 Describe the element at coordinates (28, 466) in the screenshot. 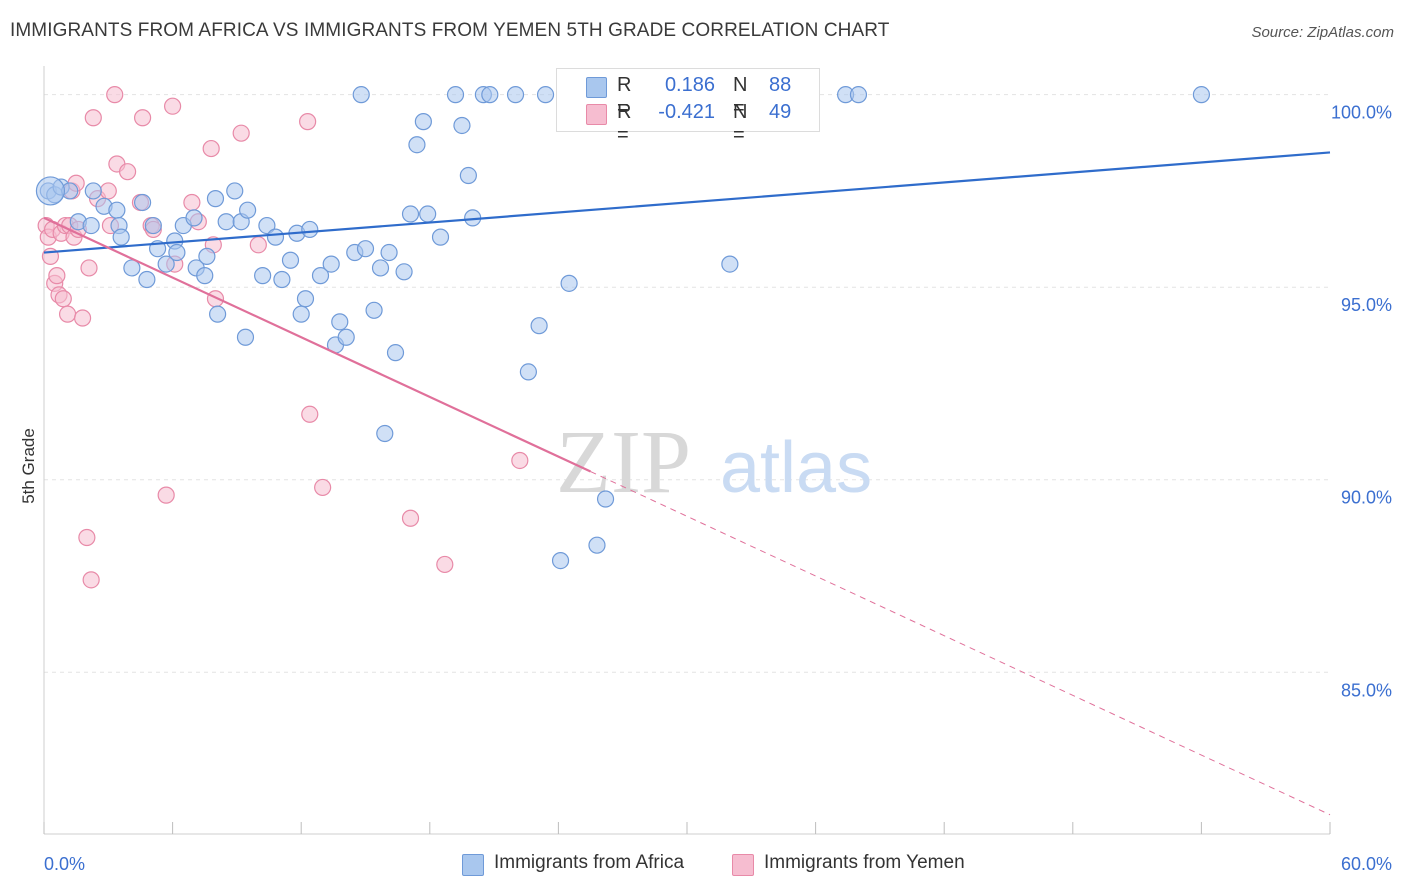

I see `y-axis-label: 5th Grade` at that location.